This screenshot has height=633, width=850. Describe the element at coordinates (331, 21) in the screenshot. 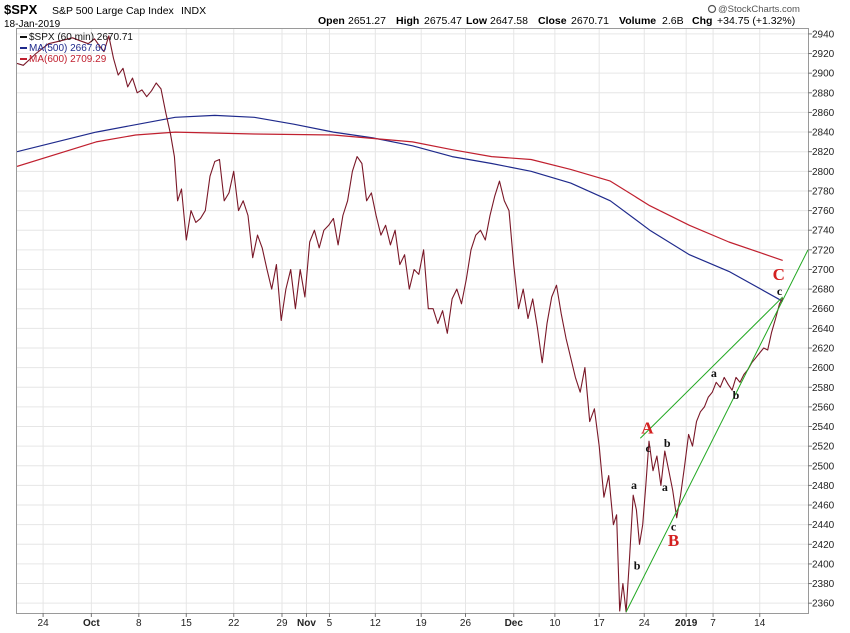

I see `open-label: Open` at that location.